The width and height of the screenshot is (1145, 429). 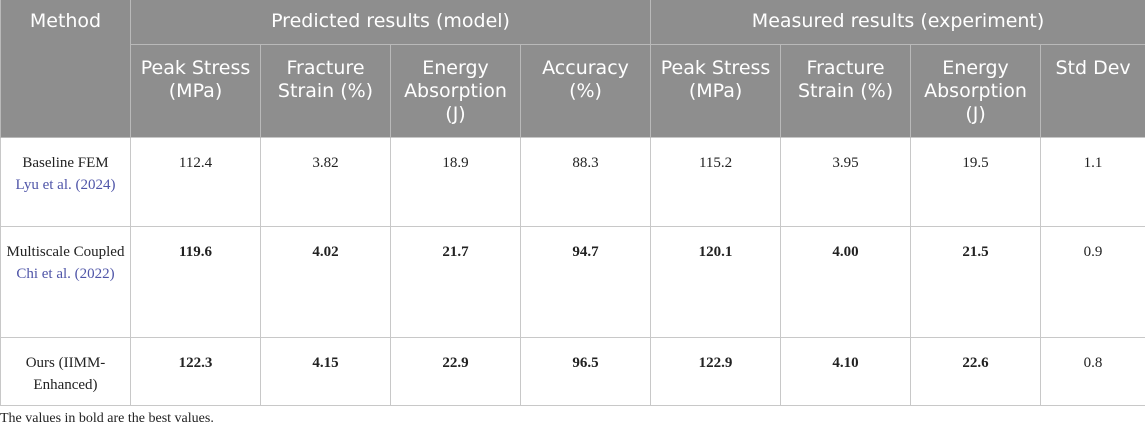 What do you see at coordinates (1092, 181) in the screenshot?
I see `value-cell: 1.1` at bounding box center [1092, 181].